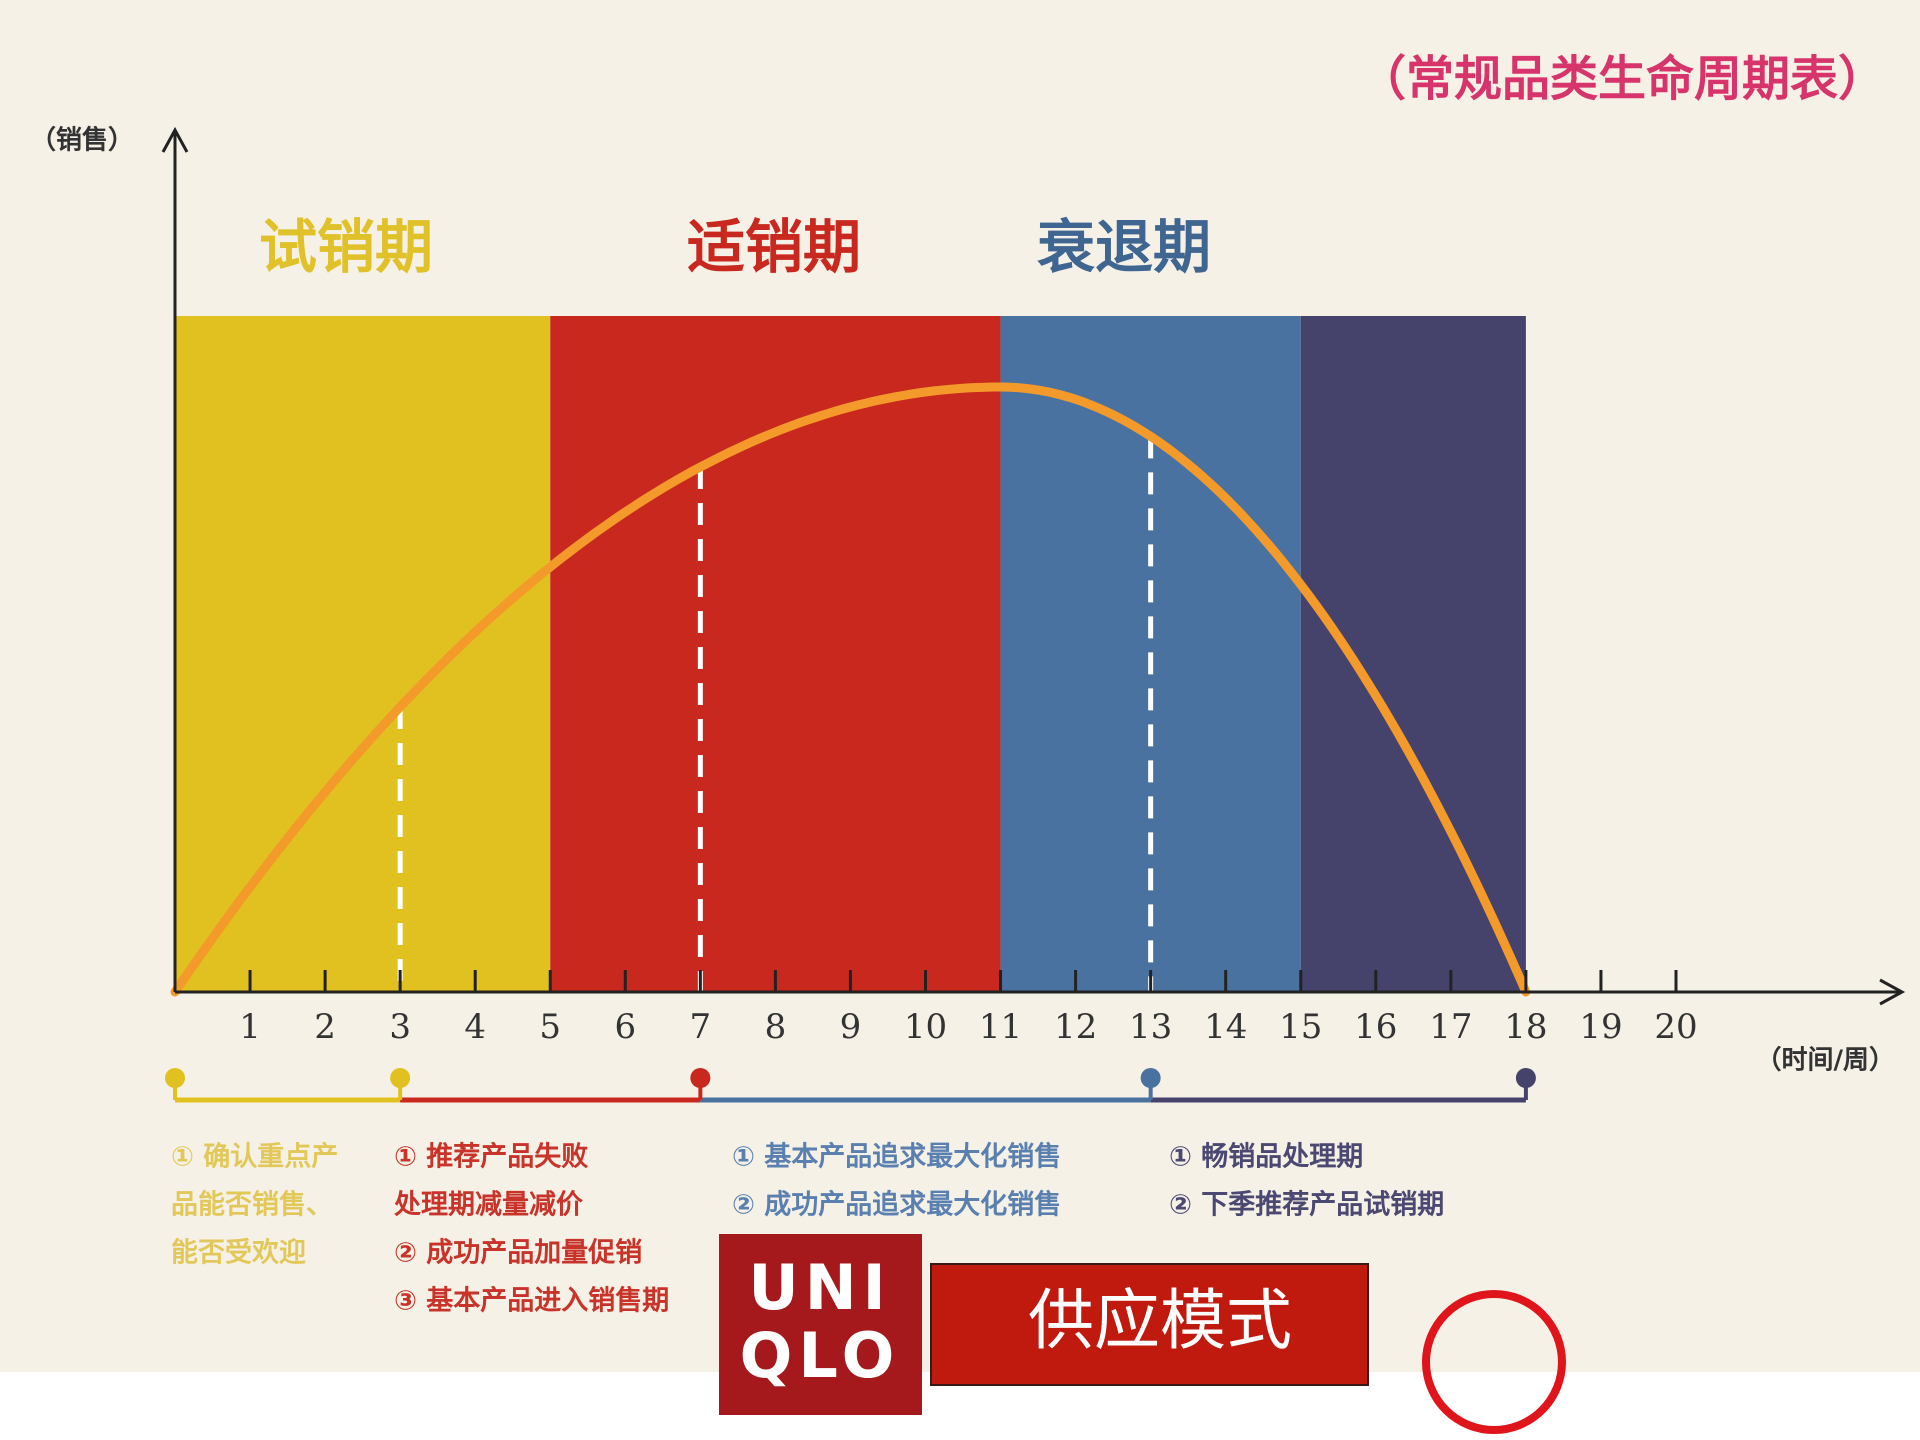  Describe the element at coordinates (491, 1157) in the screenshot. I see `note-line: ① 推荐产品失败` at that location.